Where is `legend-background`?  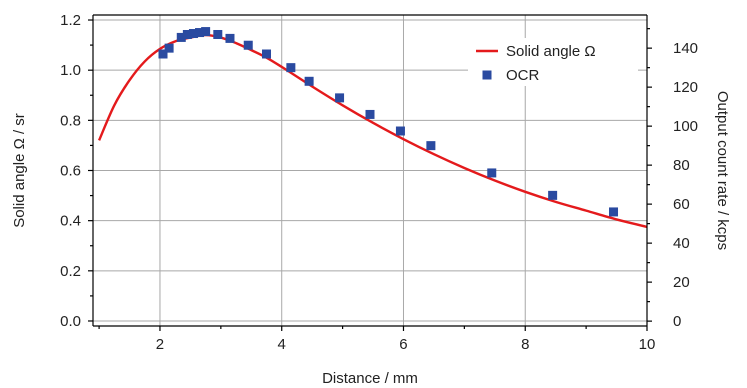 legend-background is located at coordinates (553, 62).